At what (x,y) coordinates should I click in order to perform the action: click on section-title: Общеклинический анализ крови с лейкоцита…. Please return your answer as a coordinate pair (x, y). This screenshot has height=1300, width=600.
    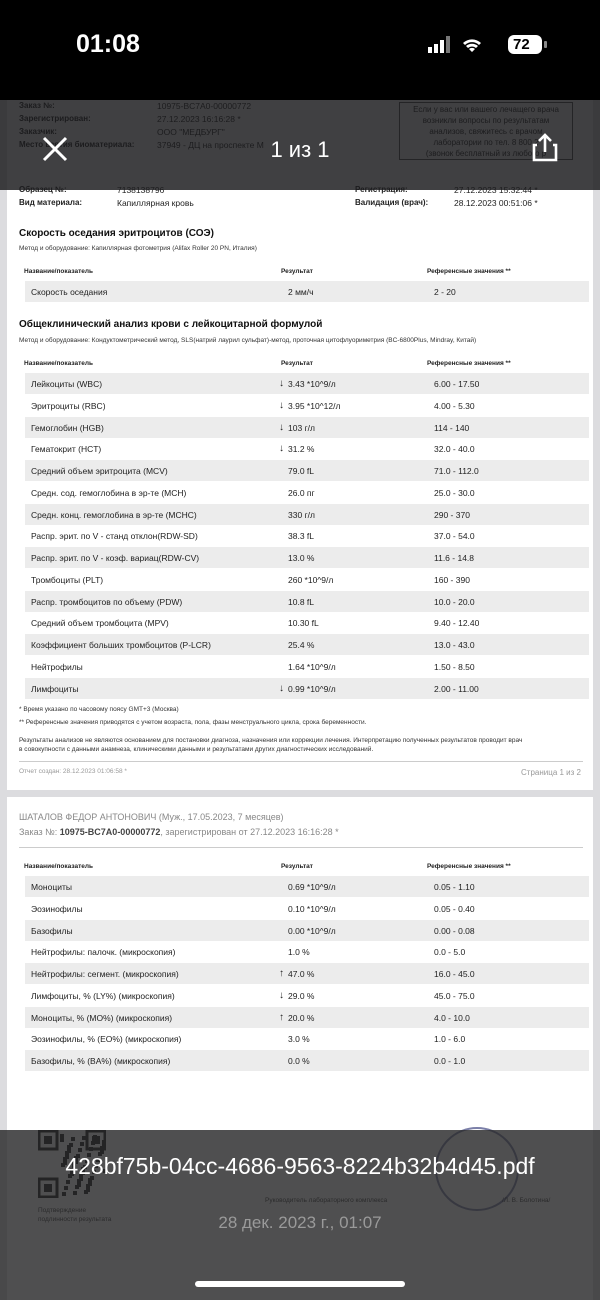
    Looking at the image, I should click on (171, 324).